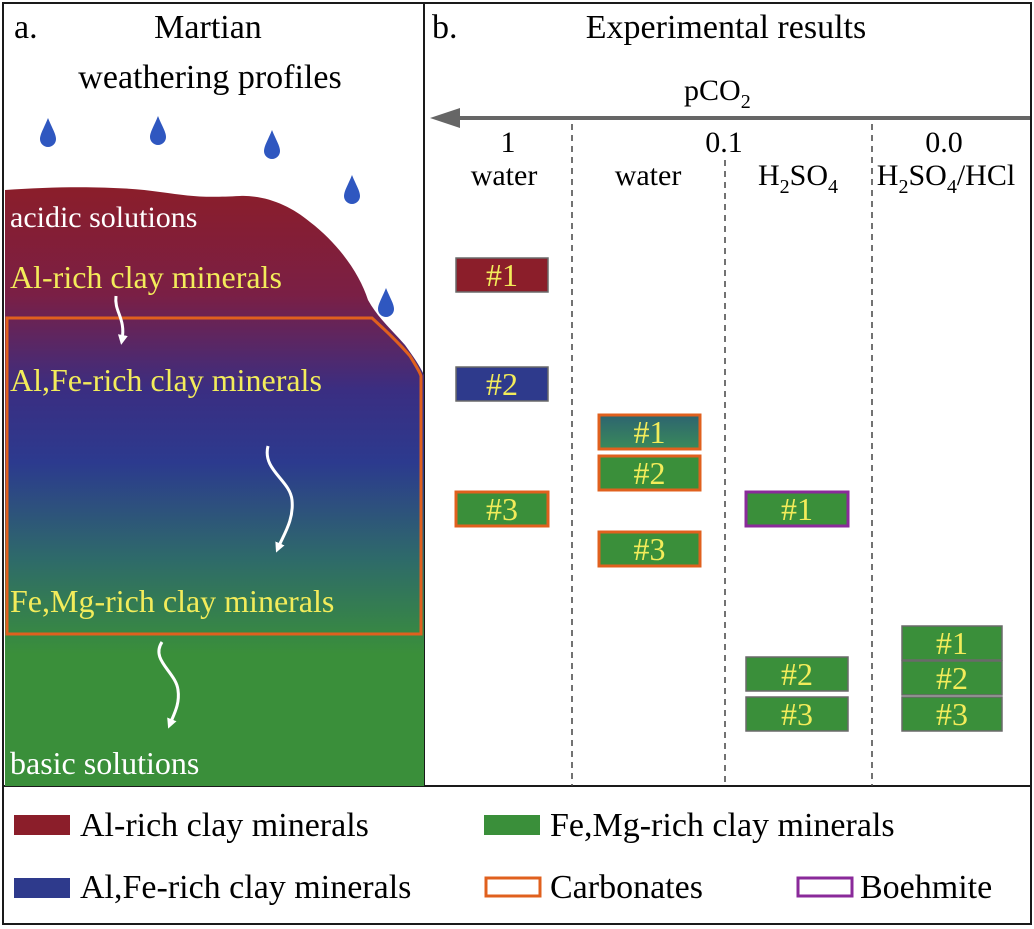 Image resolution: width=1034 pixels, height=929 pixels. What do you see at coordinates (445, 27) in the screenshot?
I see `panel-b-letter: b.` at bounding box center [445, 27].